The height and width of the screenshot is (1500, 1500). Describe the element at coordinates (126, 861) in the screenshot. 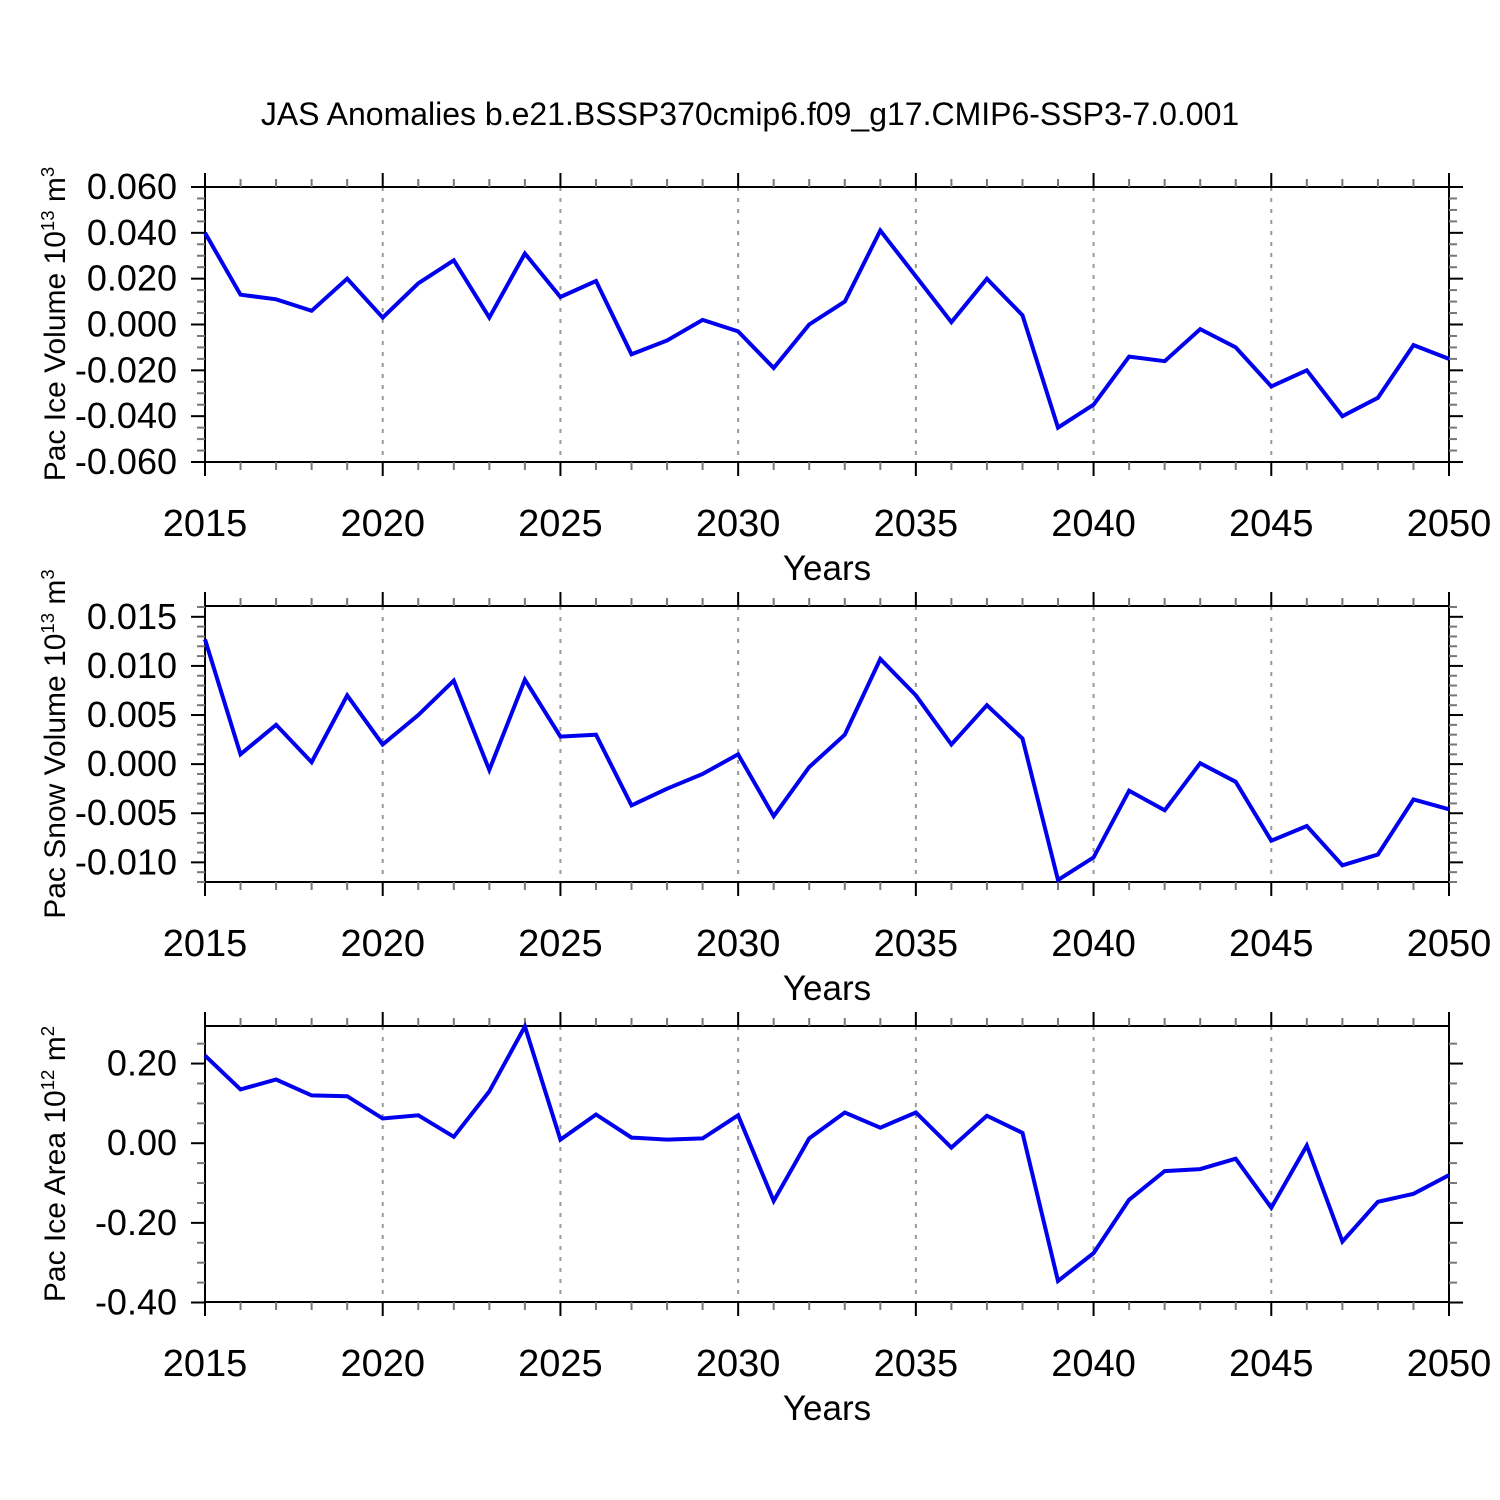

I see `y-tick-label: -0.010` at that location.